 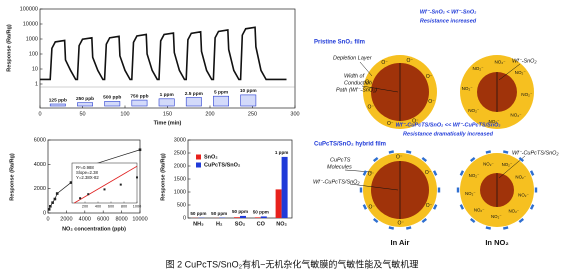 I want to click on compare-text: Wf⁻-CuPcTS/SnO₂ << Wf⁻-CuPcTS/SnO₂, so click(x=447, y=125).